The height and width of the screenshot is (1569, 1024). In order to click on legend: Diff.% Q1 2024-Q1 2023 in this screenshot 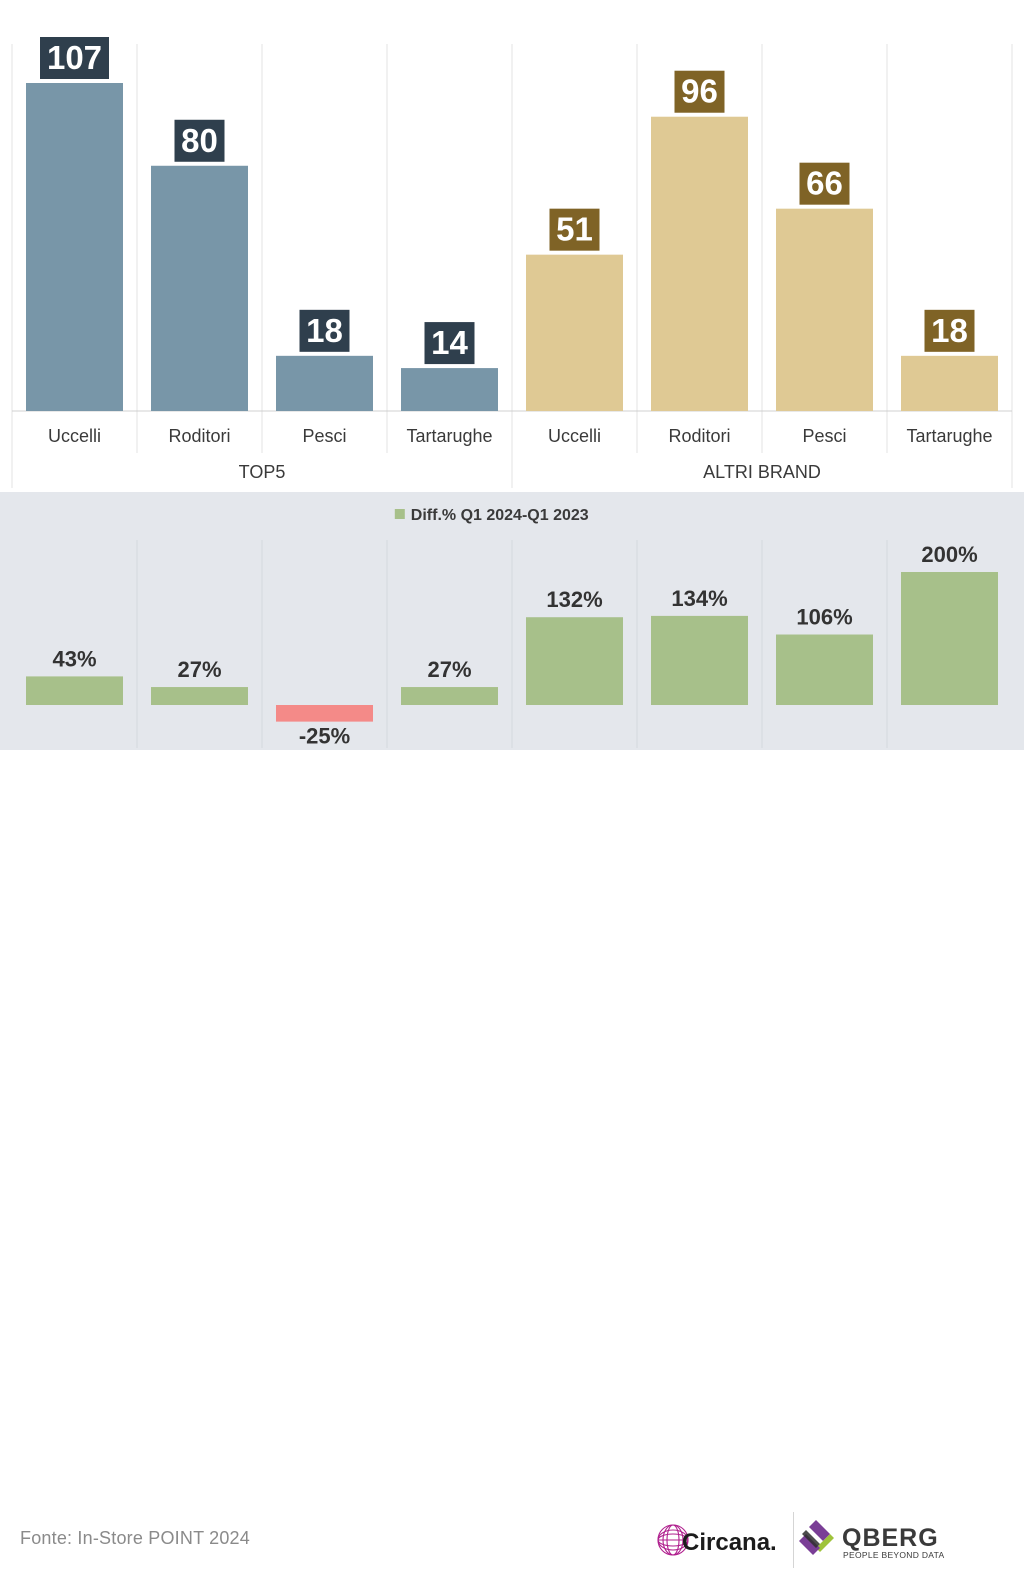, I will do `click(491, 515)`.